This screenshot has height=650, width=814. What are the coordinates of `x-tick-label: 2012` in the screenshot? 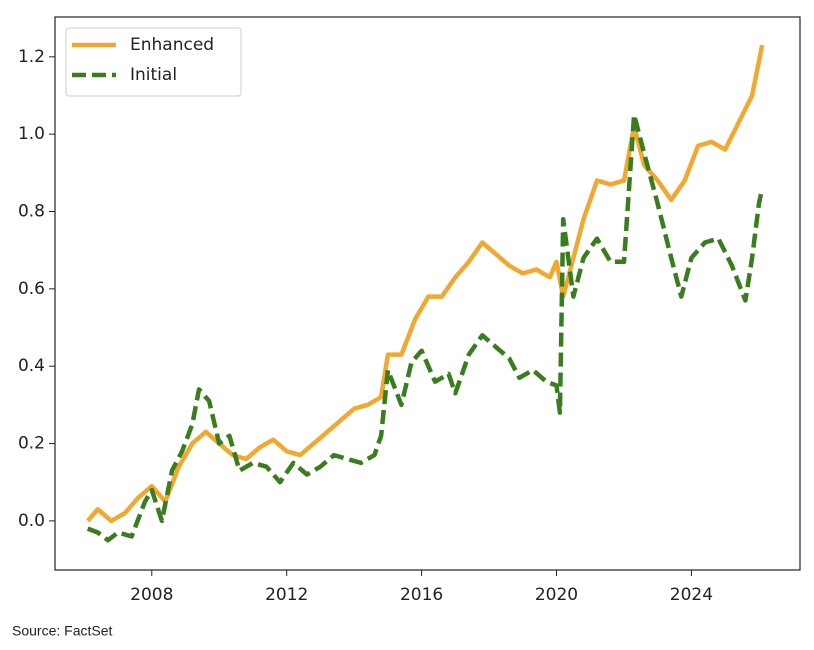 It's located at (286, 595).